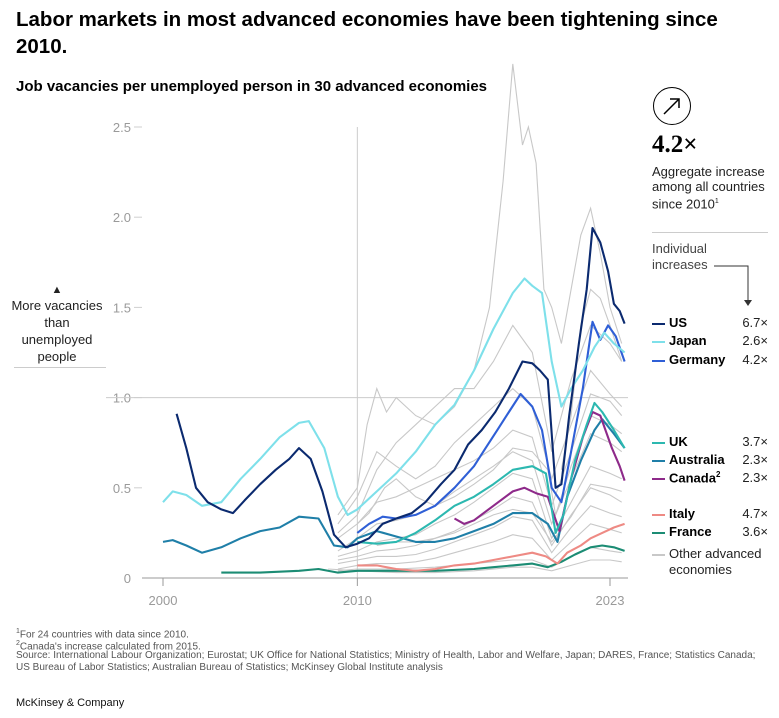 The width and height of the screenshot is (779, 718). I want to click on legend-item-italy: Italy 4.7×, so click(711, 515).